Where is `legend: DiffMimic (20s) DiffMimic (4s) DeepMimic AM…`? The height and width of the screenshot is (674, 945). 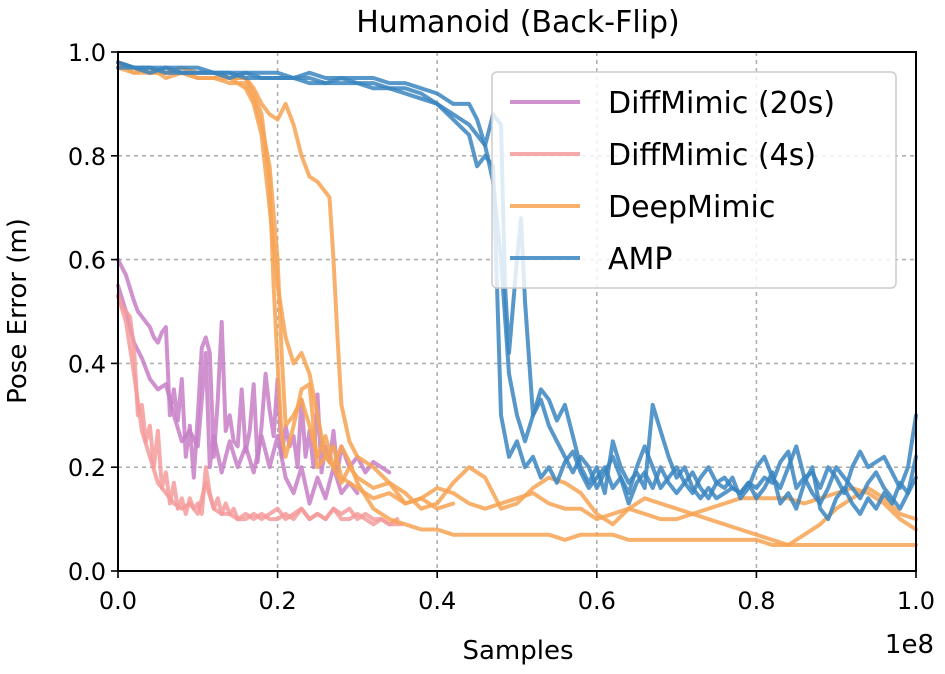
legend: DiffMimic (20s) DiffMimic (4s) DeepMimic AM… is located at coordinates (694, 180).